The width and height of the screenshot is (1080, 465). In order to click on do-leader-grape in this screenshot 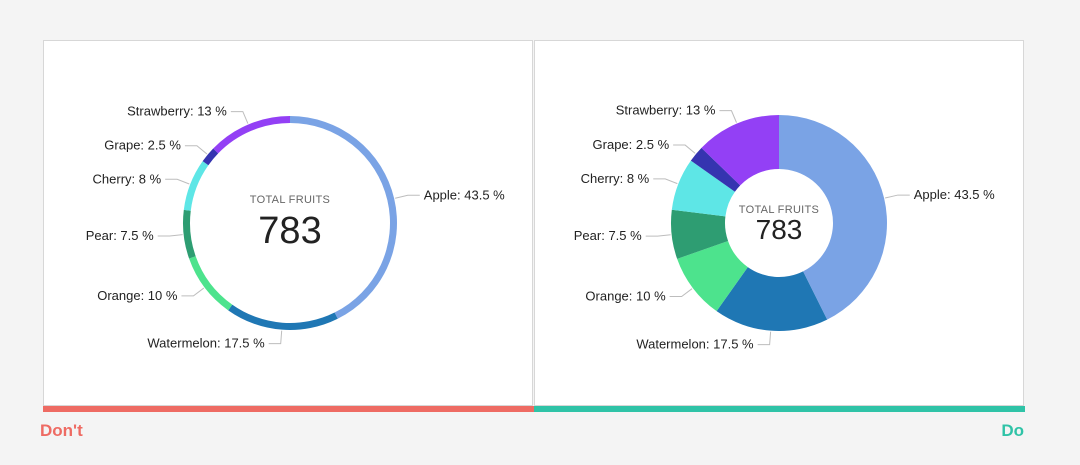, I will do `click(684, 149)`.